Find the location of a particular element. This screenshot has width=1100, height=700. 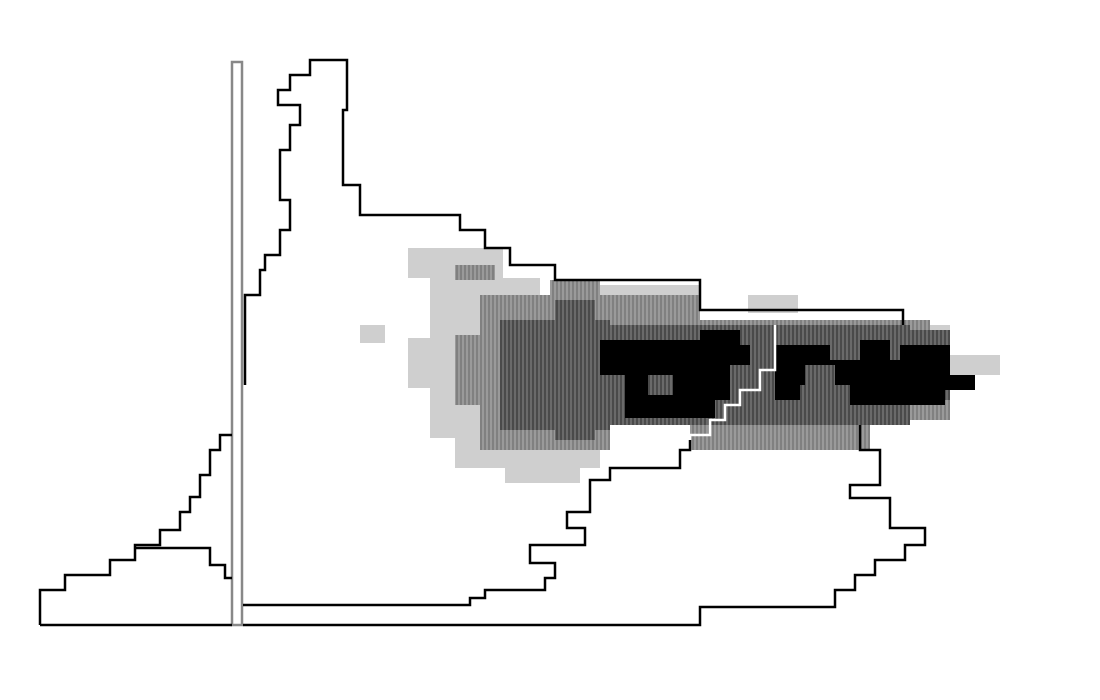

lower-outline is located at coordinates (467, 523).